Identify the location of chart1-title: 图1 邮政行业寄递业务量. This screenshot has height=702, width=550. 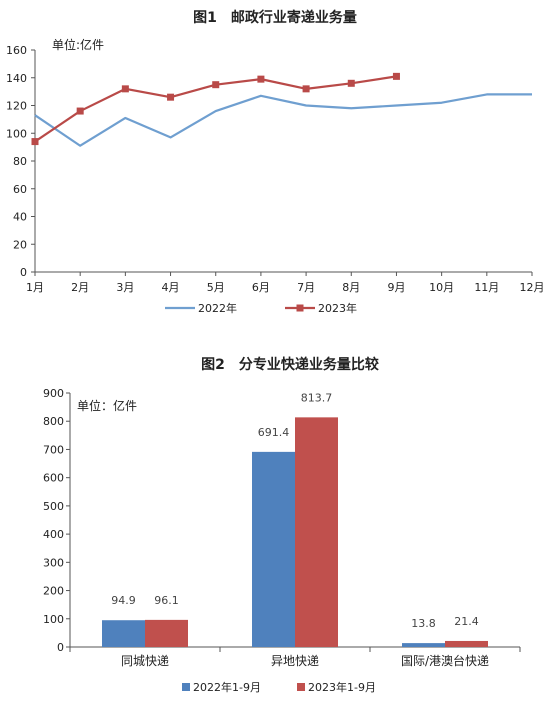
(275, 17).